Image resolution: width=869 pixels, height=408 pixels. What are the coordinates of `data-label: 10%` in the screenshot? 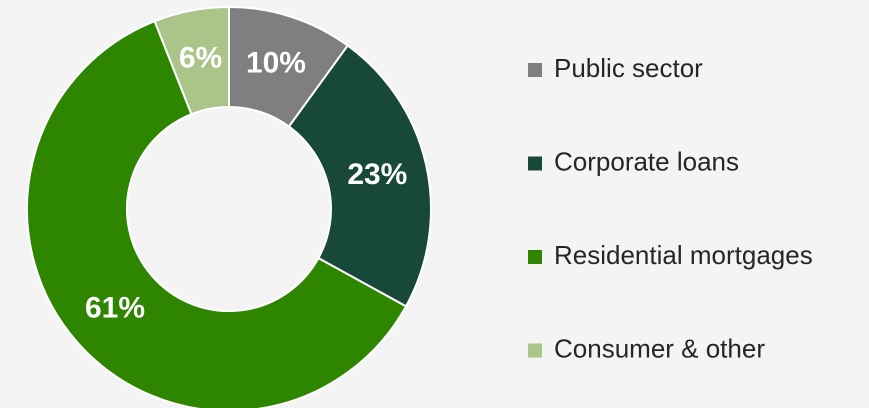 It's located at (276, 62).